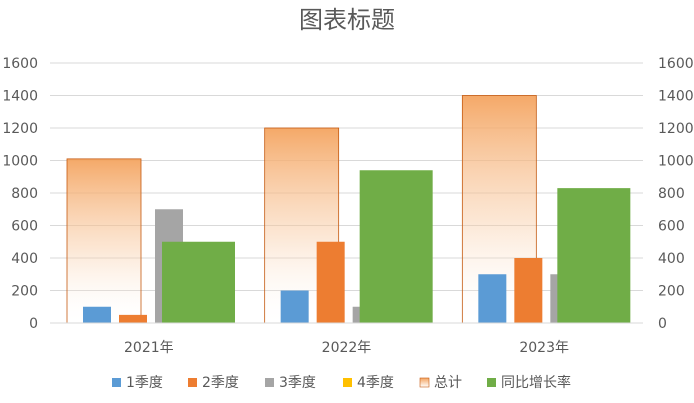  I want to click on legend-label: 3季度, so click(297, 383).